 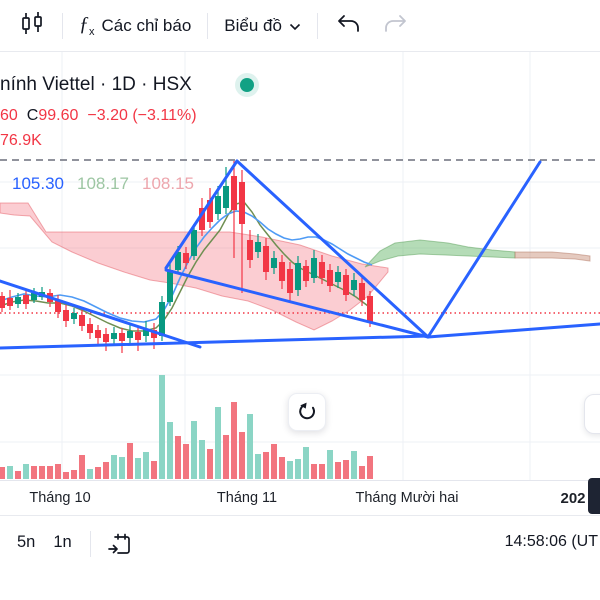 I want to click on candlestick-style-icon, so click(x=32, y=25).